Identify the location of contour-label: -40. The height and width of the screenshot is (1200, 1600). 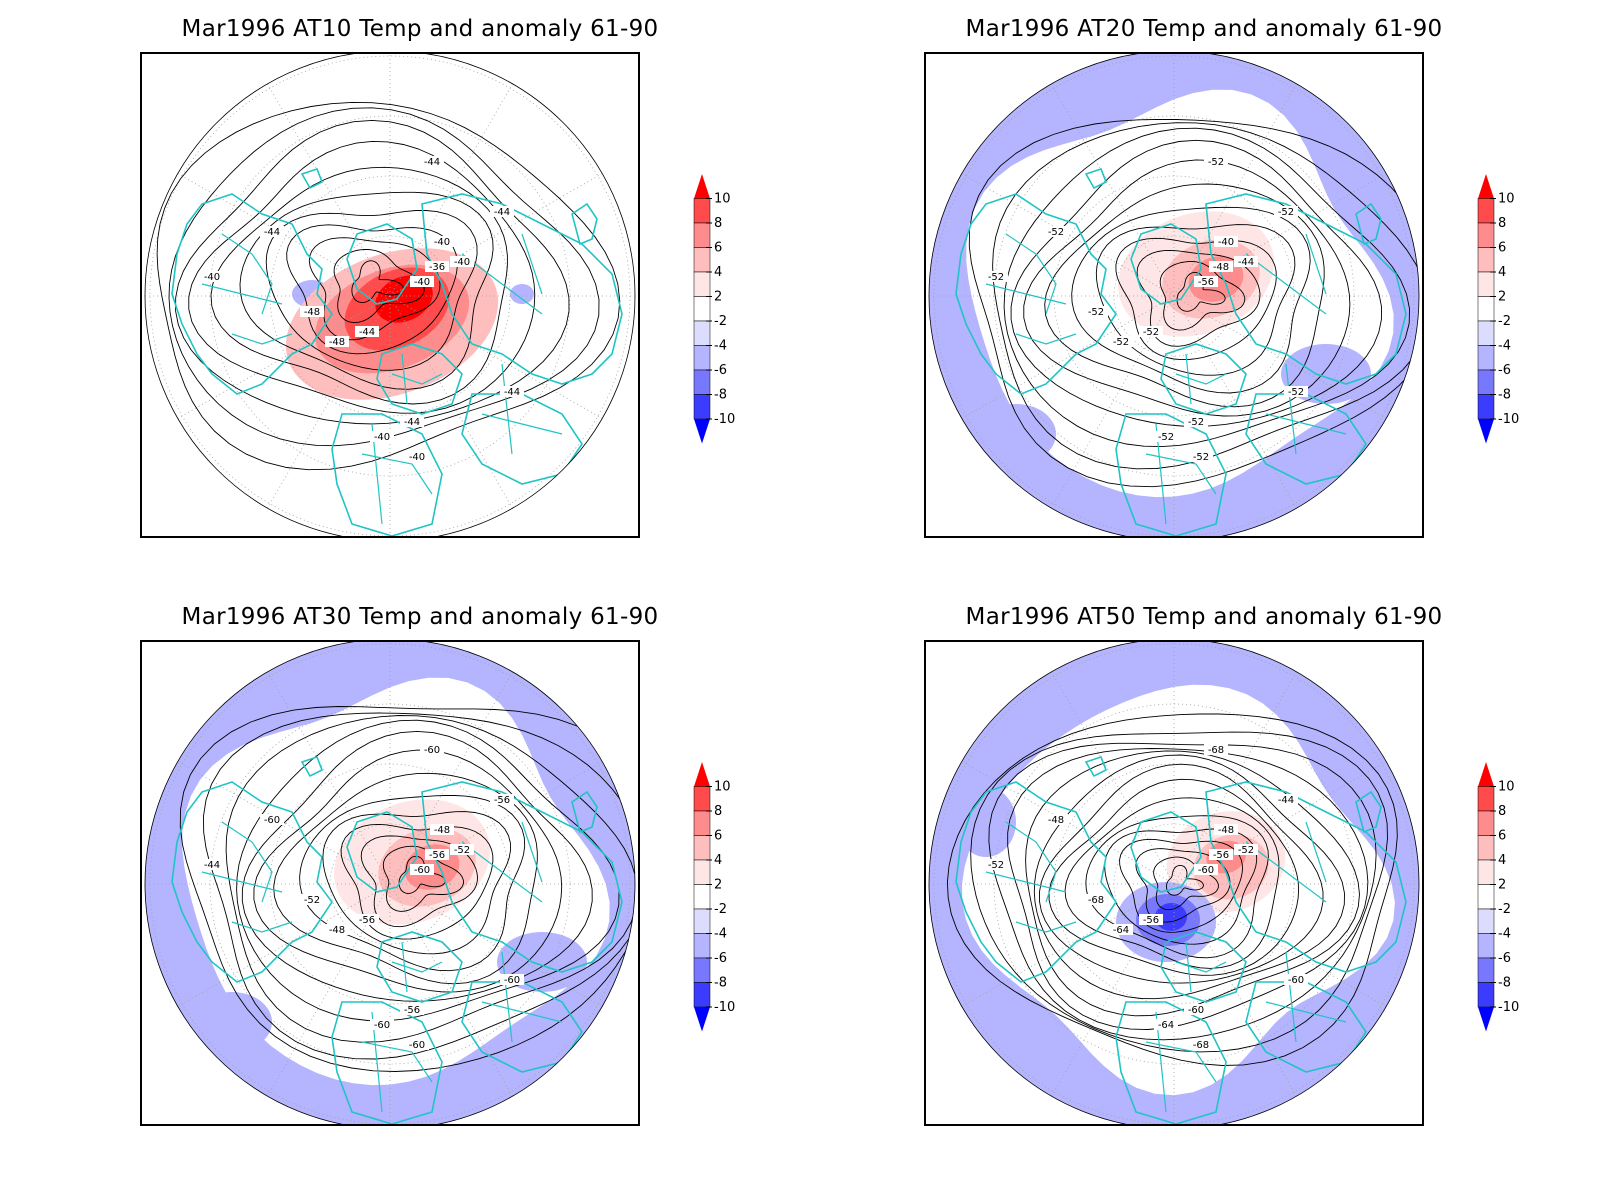
(382, 437).